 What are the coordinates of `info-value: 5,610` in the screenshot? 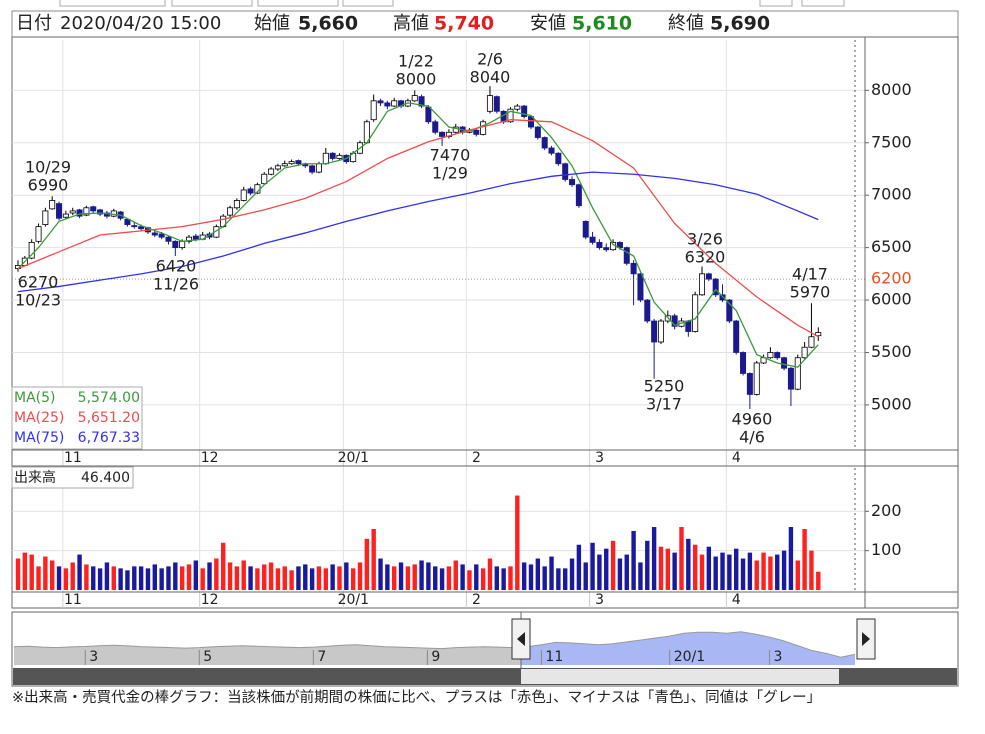 It's located at (602, 24).